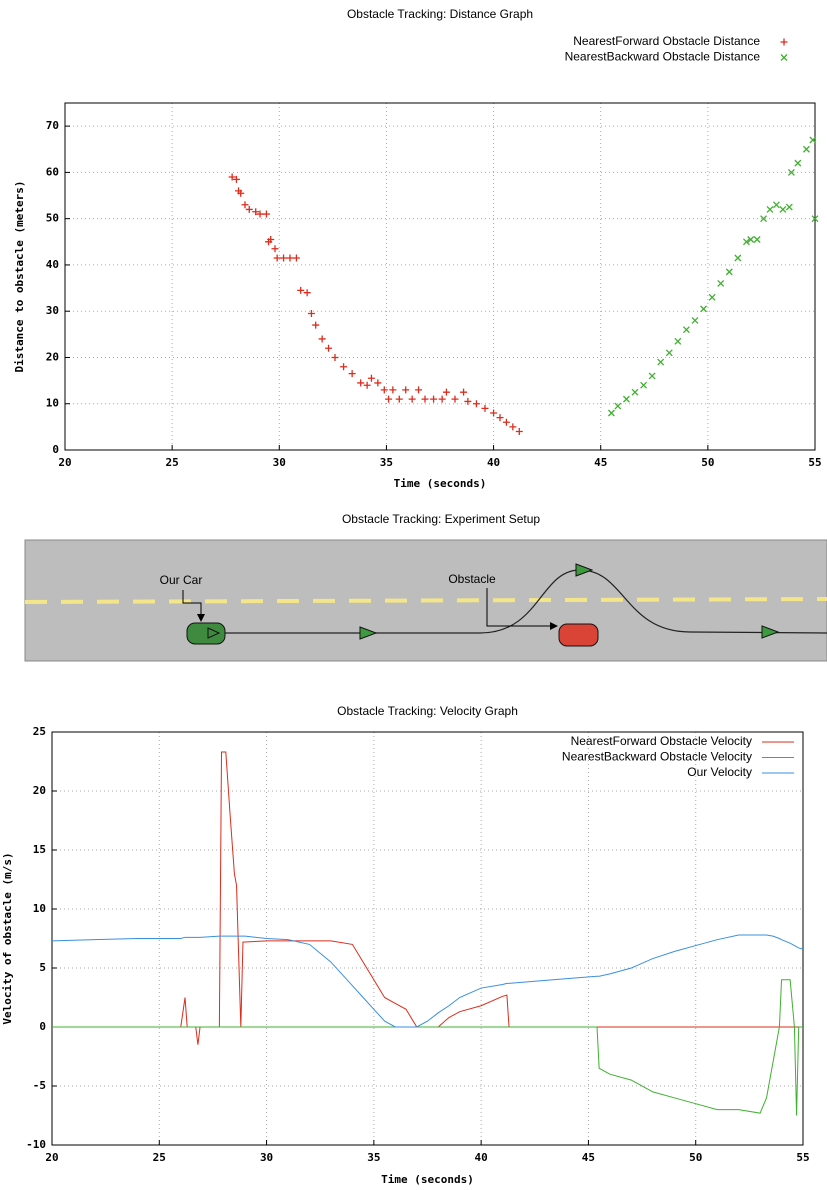 Image resolution: width=827 pixels, height=1190 pixels. I want to click on legend-label: Our Velocity, so click(719, 772).